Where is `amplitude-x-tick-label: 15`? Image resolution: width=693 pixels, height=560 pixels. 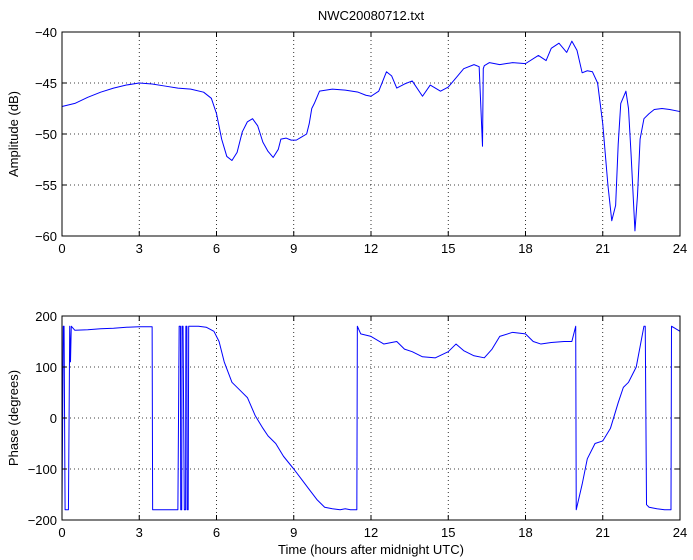 amplitude-x-tick-label: 15 is located at coordinates (448, 248).